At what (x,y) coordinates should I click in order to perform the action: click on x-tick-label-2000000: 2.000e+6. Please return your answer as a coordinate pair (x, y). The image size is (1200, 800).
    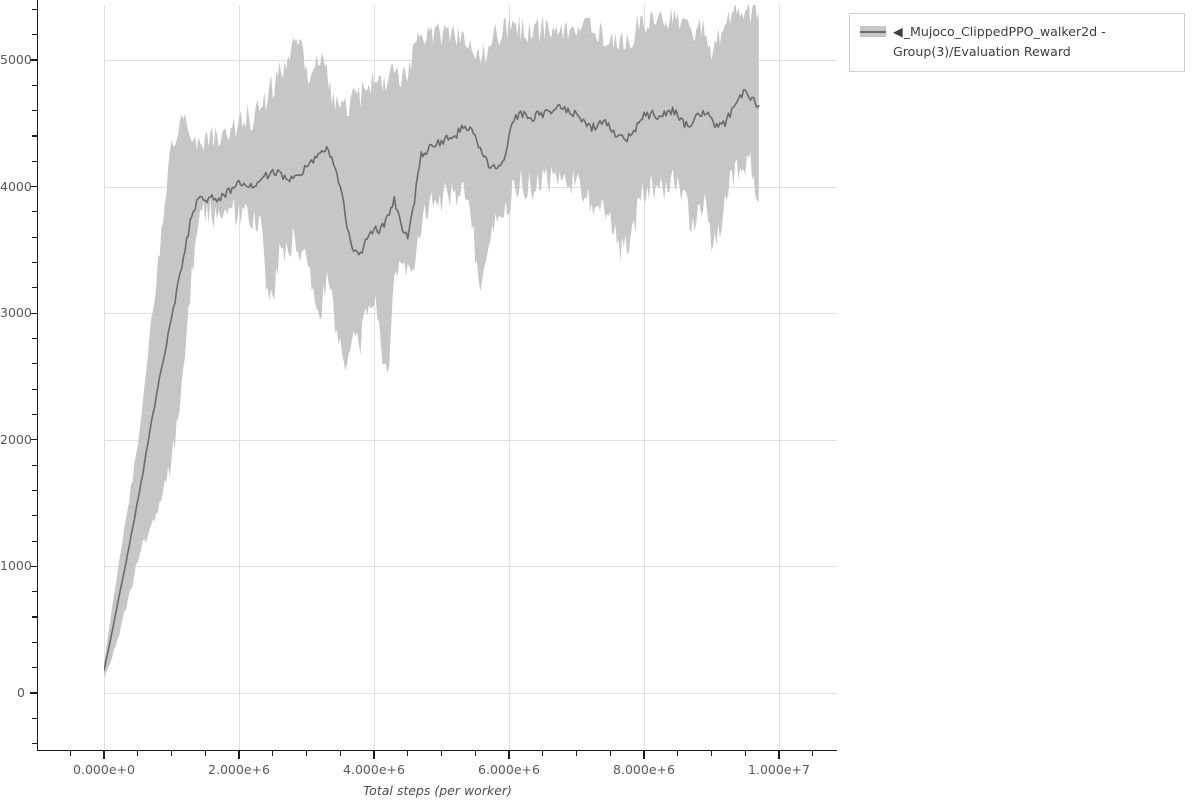
    Looking at the image, I should click on (239, 769).